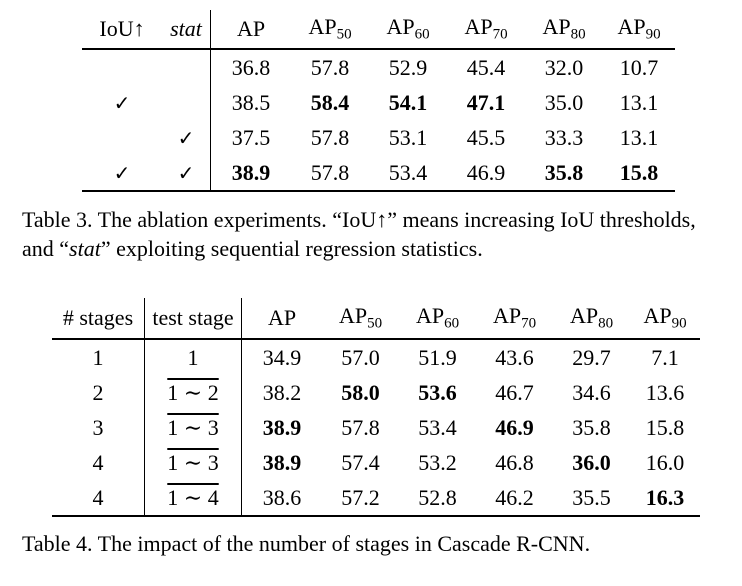  What do you see at coordinates (193, 357) in the screenshot?
I see `test-stage-cell: 1` at bounding box center [193, 357].